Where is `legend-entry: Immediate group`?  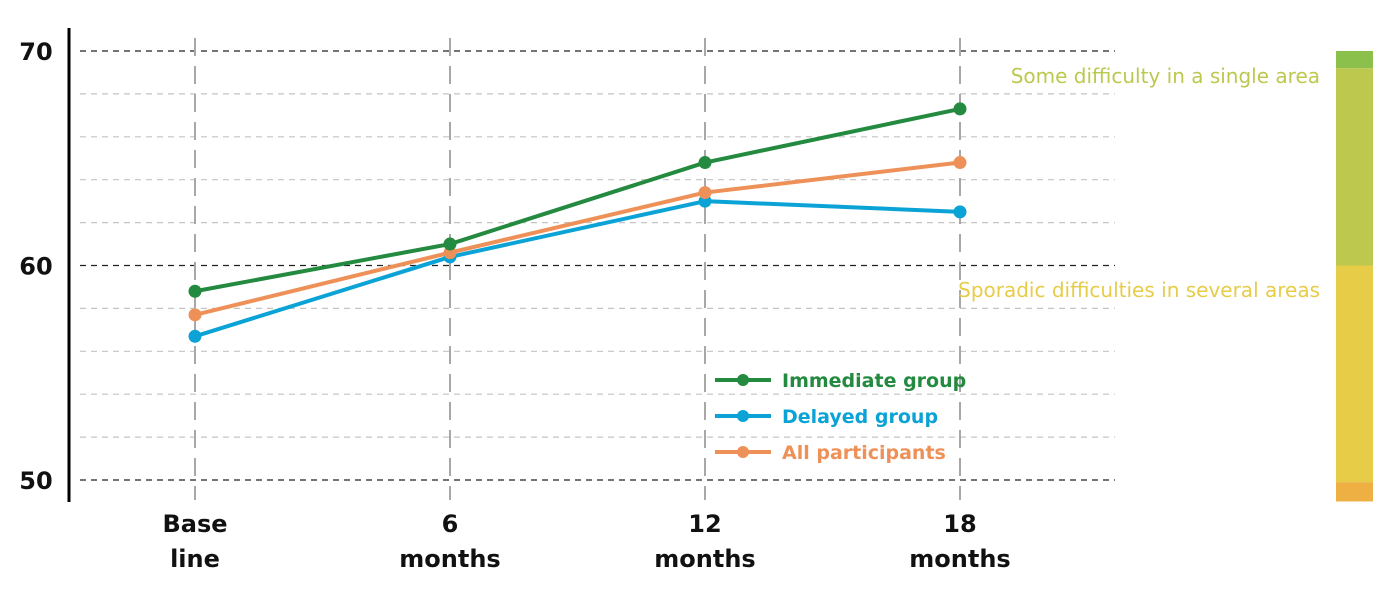
legend-entry: Immediate group is located at coordinates (874, 381).